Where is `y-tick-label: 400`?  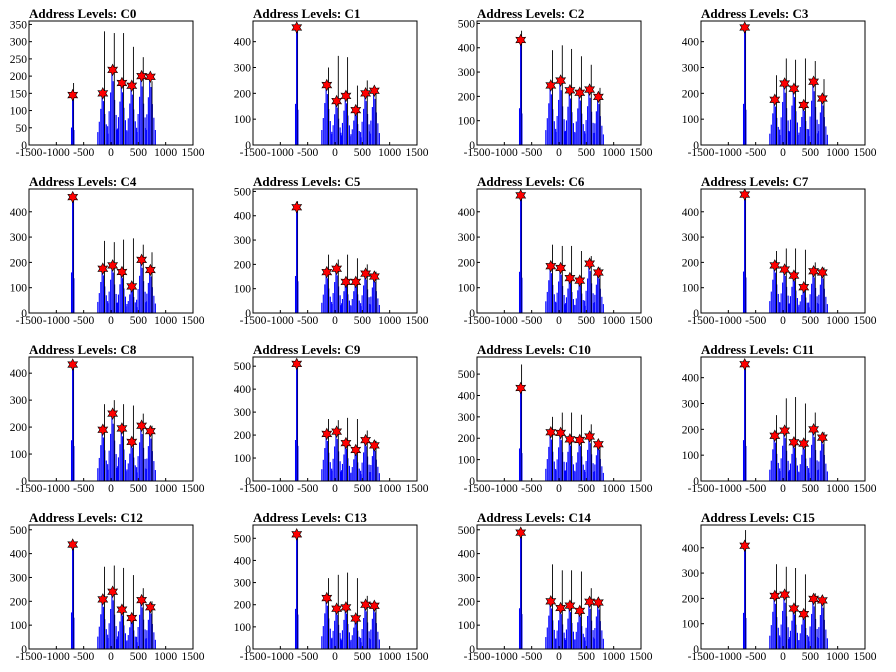
y-tick-label: 400 is located at coordinates (243, 217).